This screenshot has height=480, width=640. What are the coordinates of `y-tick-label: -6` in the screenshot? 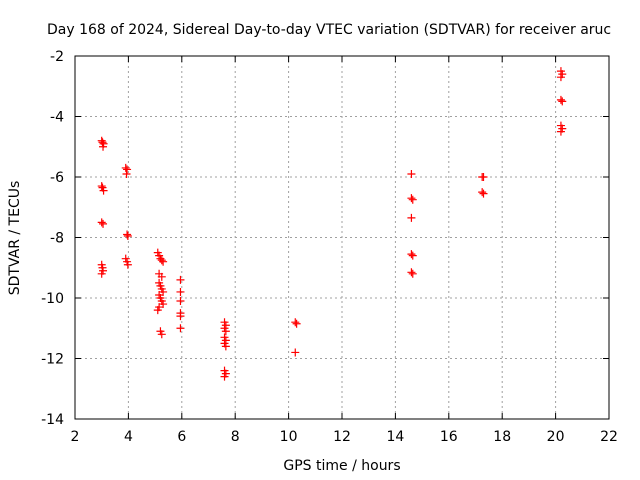 It's located at (57, 178).